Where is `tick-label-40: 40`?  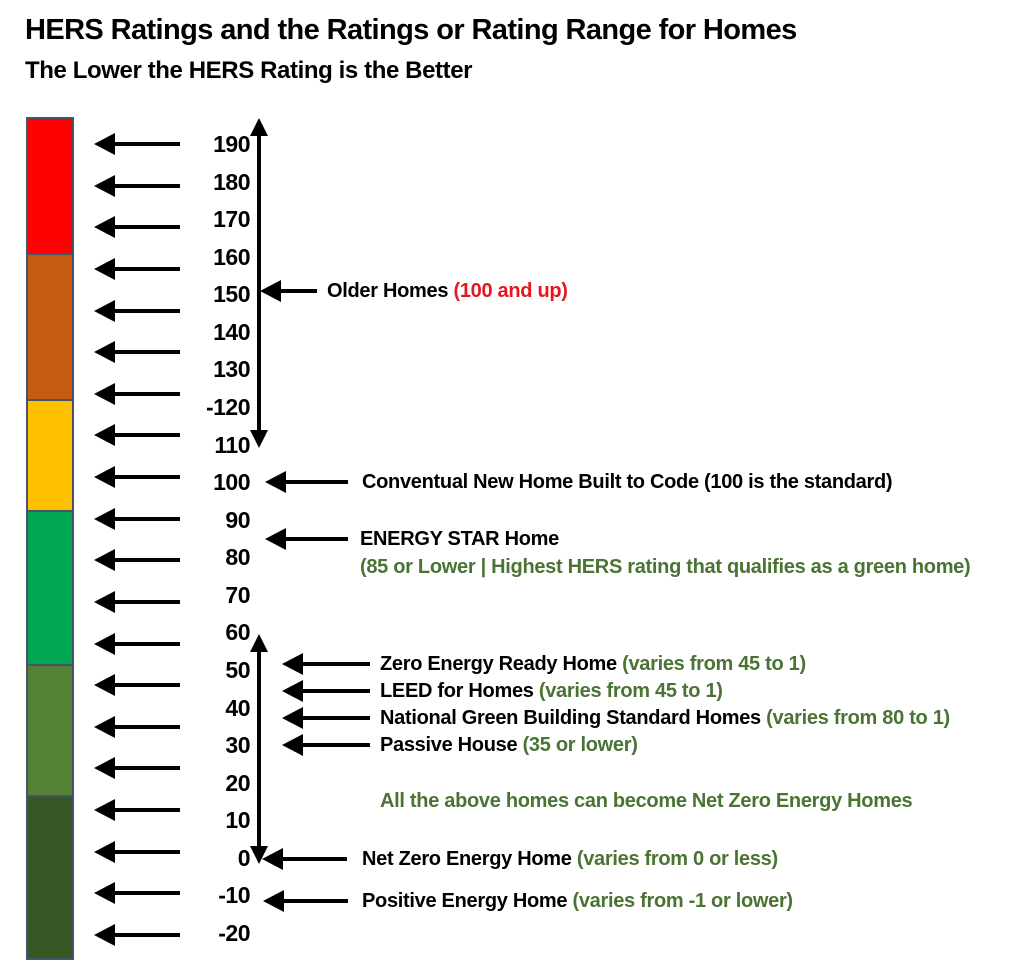 tick-label-40: 40 is located at coordinates (237, 707).